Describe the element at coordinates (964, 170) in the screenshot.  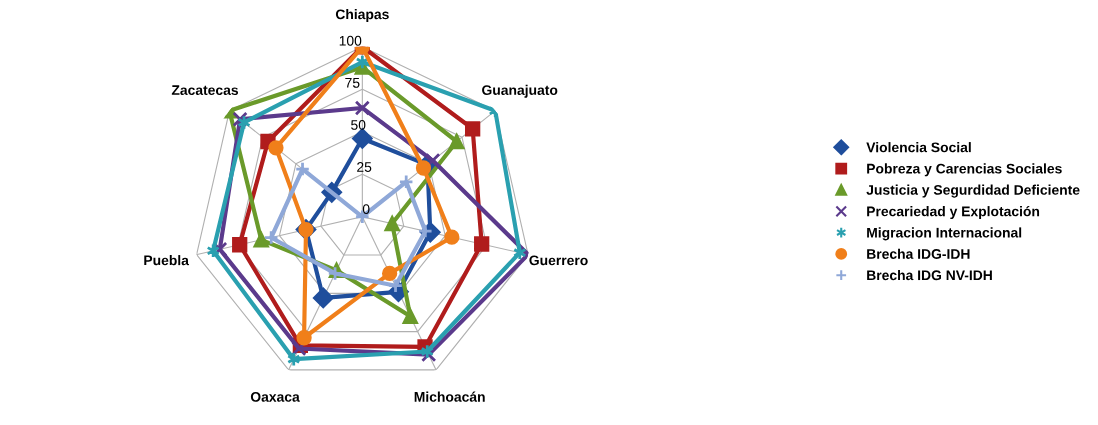
I see `legend-label: Pobreza y Carencias Sociales` at that location.